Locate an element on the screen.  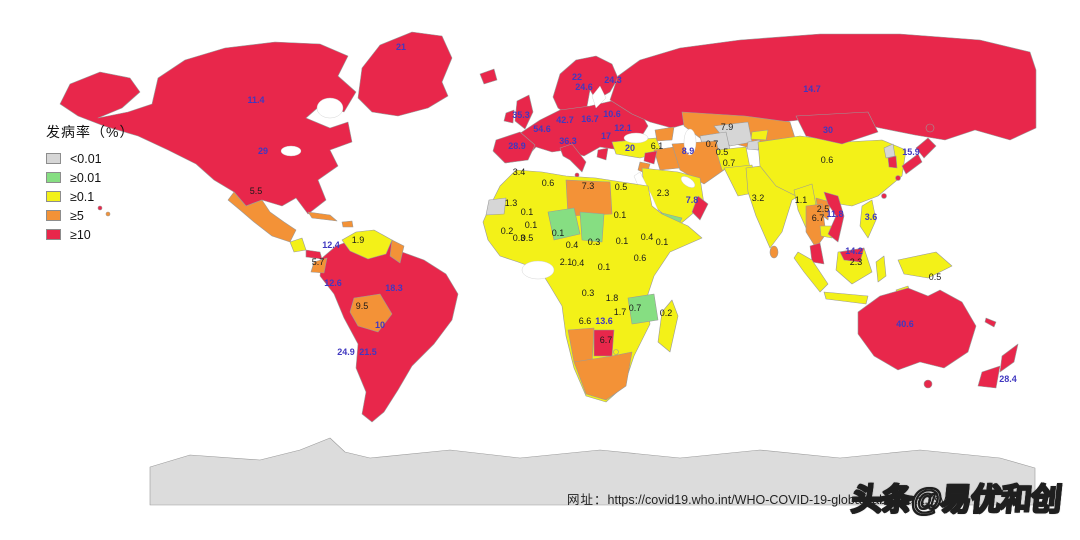
region-hispaniola is located at coordinates (347, 224).